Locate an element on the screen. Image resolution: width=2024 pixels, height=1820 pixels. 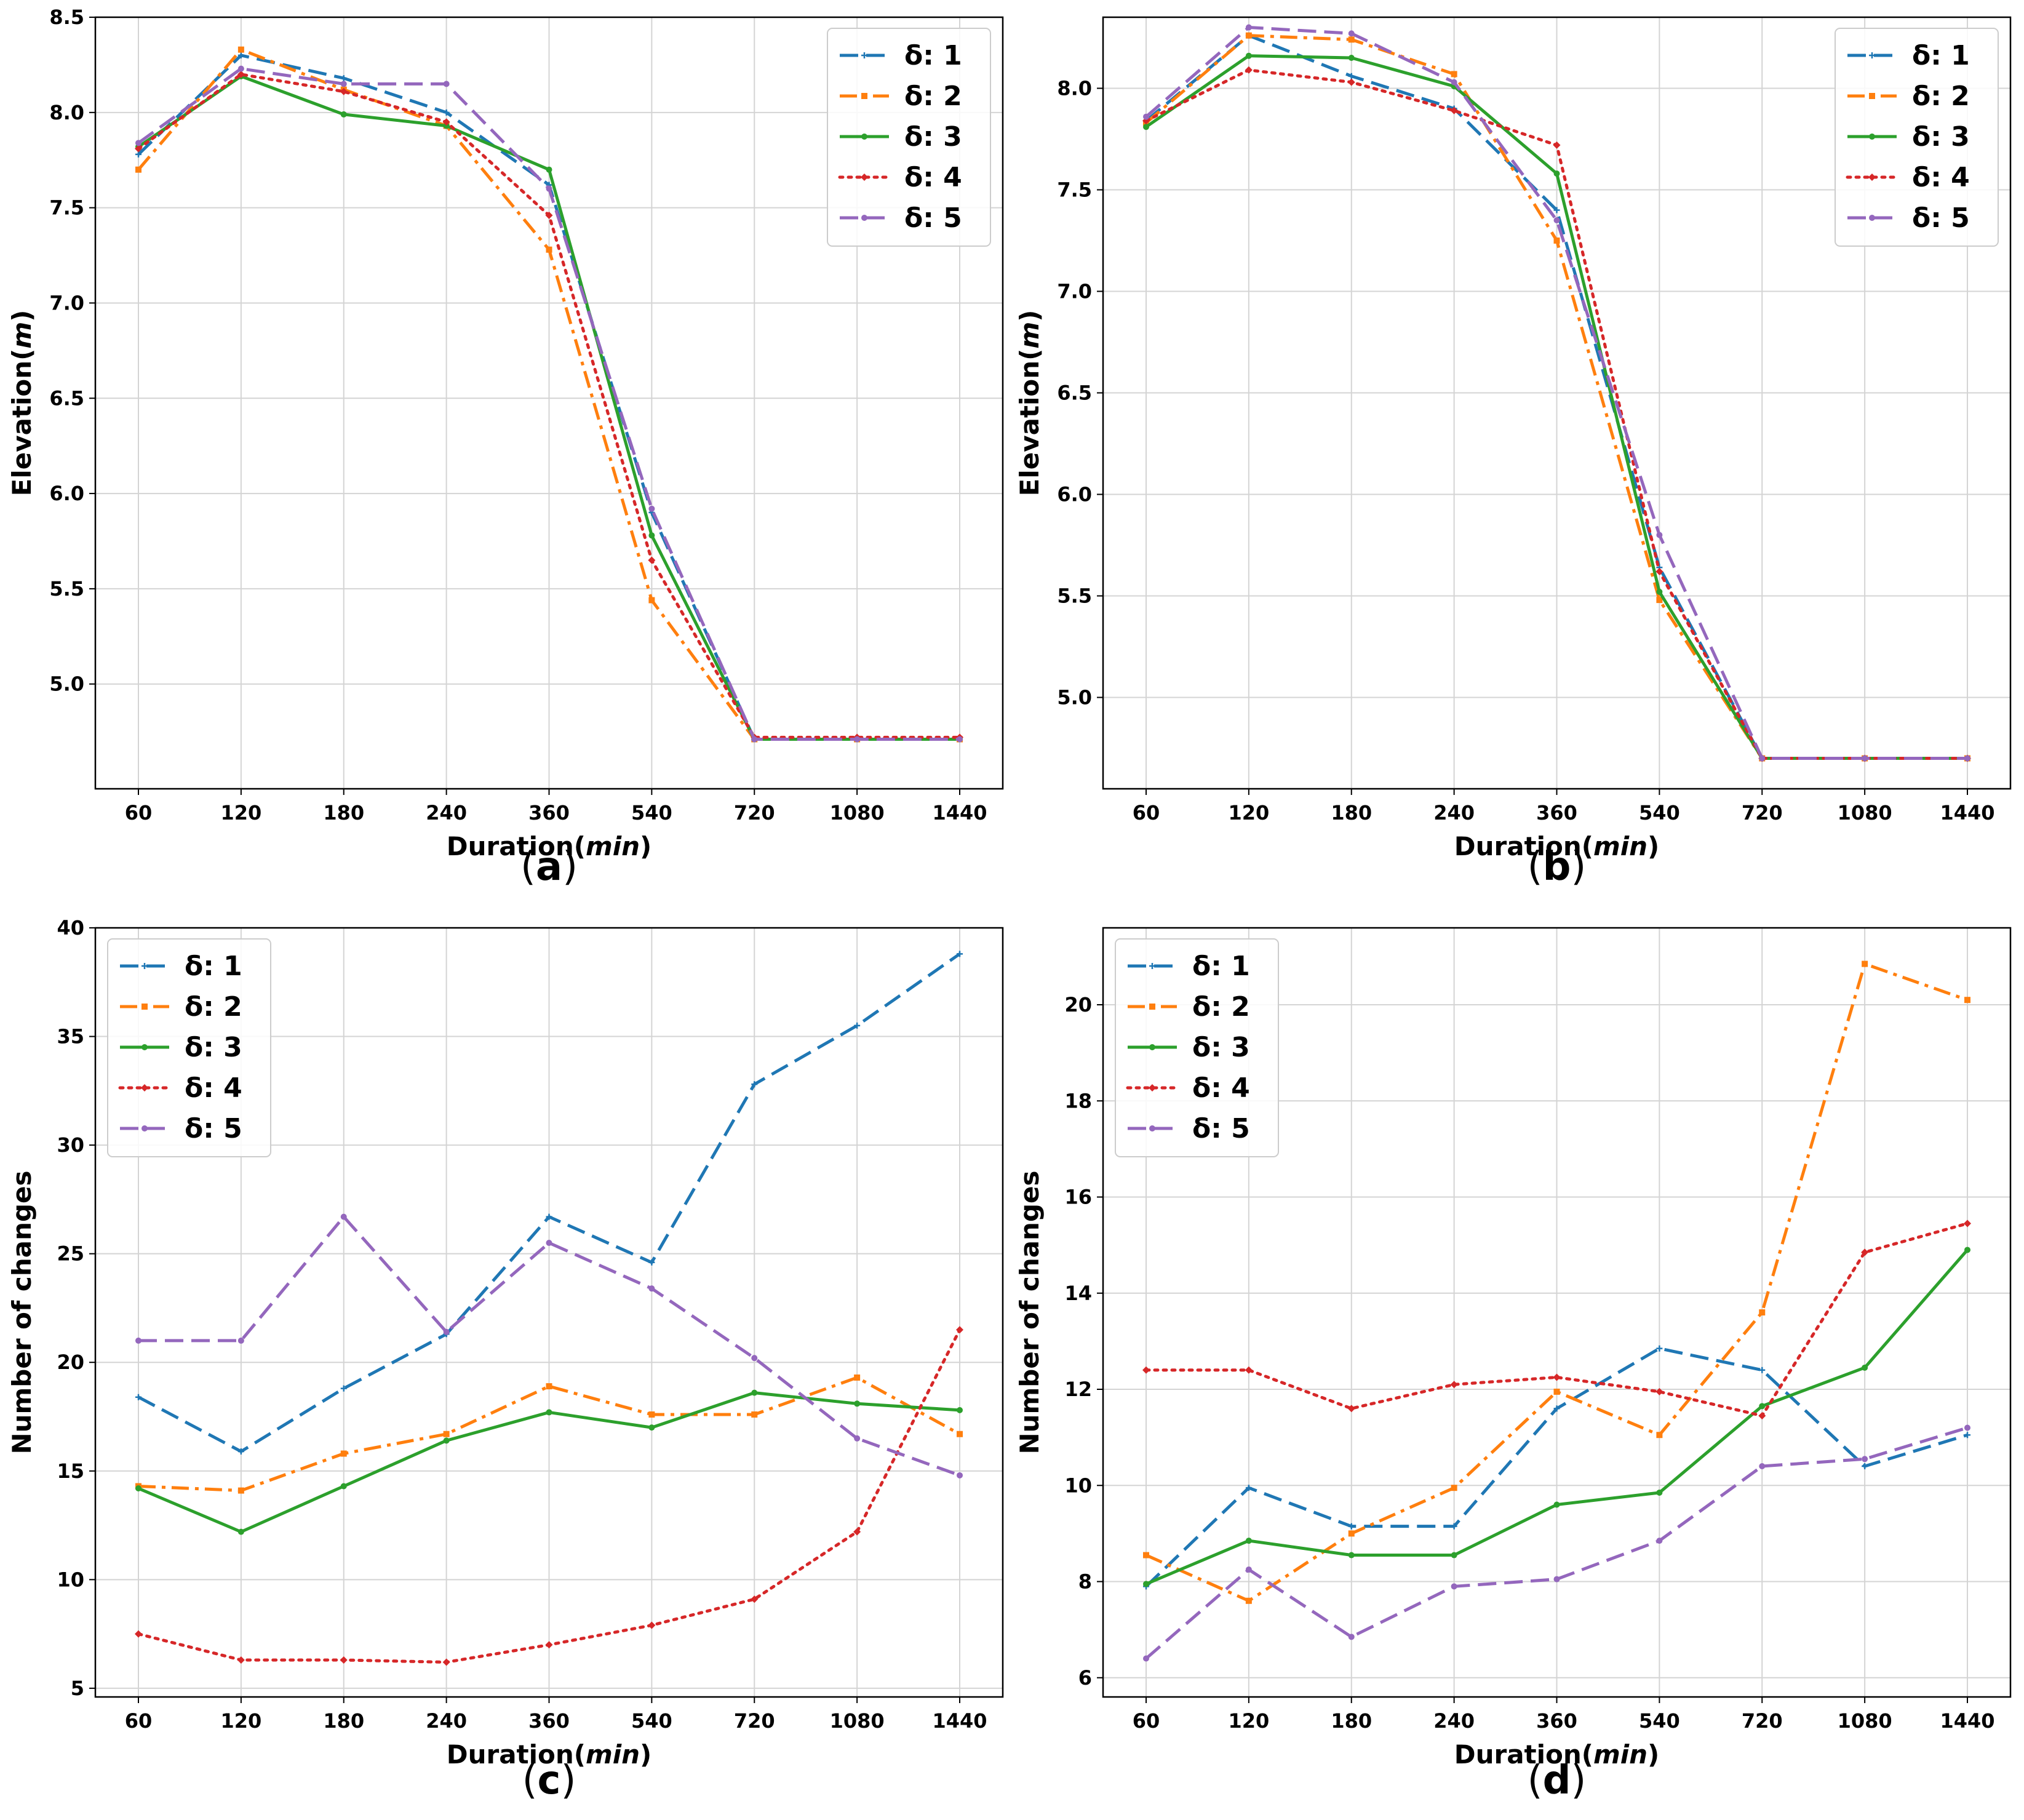
panel-label: (c) is located at coordinates (549, 1781).